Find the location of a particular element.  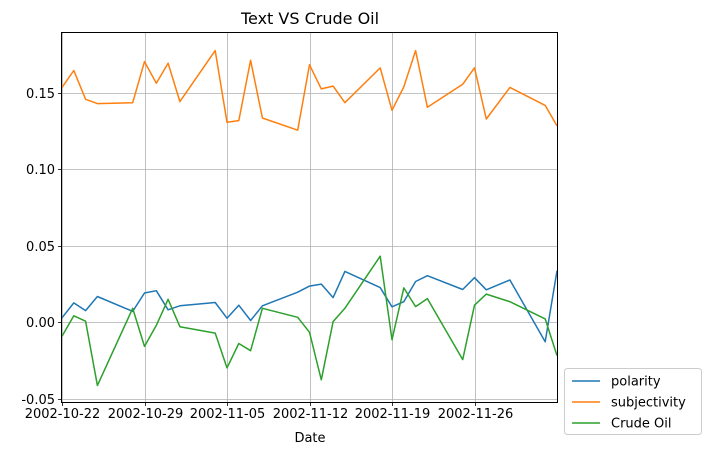

legend-box is located at coordinates (633, 401).